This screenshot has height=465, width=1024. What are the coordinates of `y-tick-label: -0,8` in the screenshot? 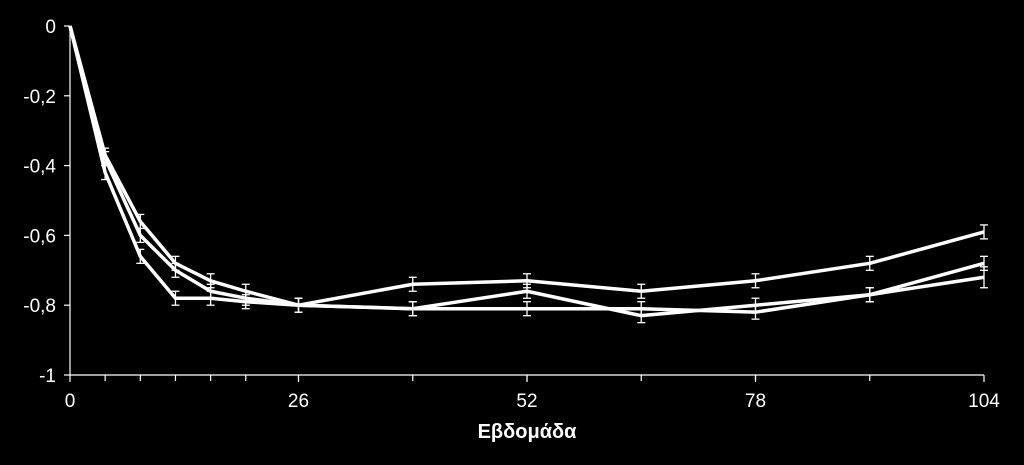 It's located at (39, 306).